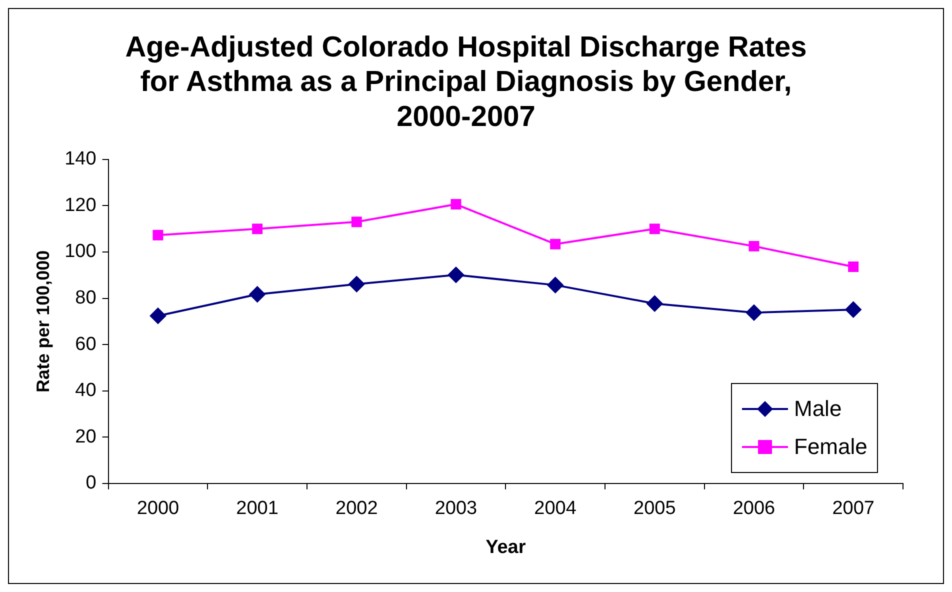 The image size is (952, 592). Describe the element at coordinates (85, 437) in the screenshot. I see `y-tick-label: 20` at that location.